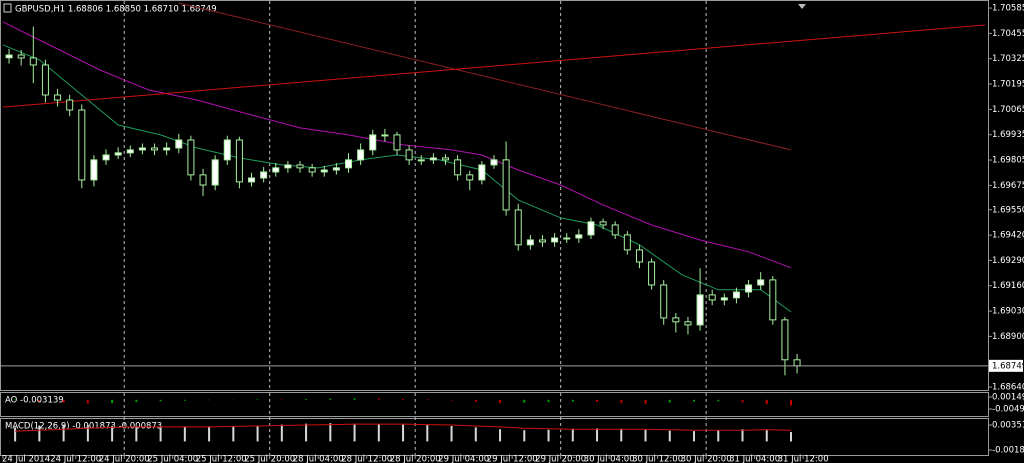  Describe the element at coordinates (1008, 286) in the screenshot. I see `y-tick-label: 1.69160` at that location.